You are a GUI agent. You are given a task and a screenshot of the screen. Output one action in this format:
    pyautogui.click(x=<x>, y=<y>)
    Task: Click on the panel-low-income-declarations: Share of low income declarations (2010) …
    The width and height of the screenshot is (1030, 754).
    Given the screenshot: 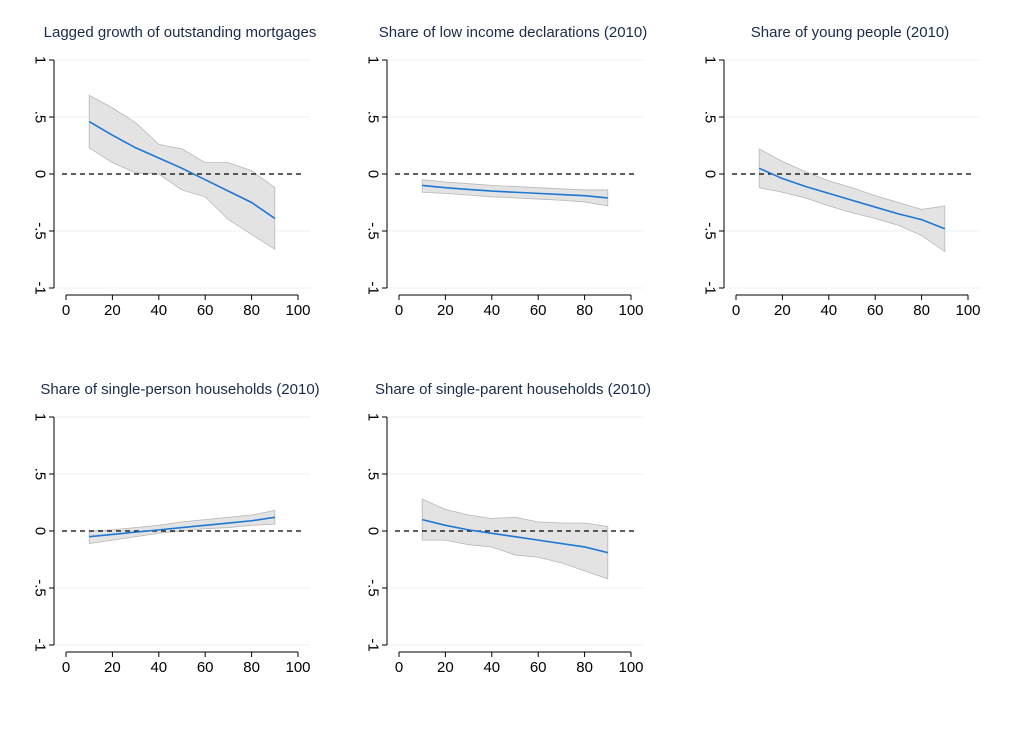 What is the action you would take?
    pyautogui.click(x=513, y=194)
    